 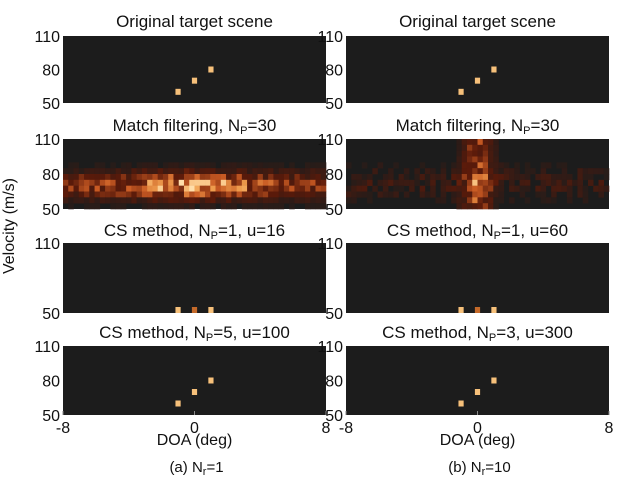 I want to click on panel-background, so click(x=194, y=380).